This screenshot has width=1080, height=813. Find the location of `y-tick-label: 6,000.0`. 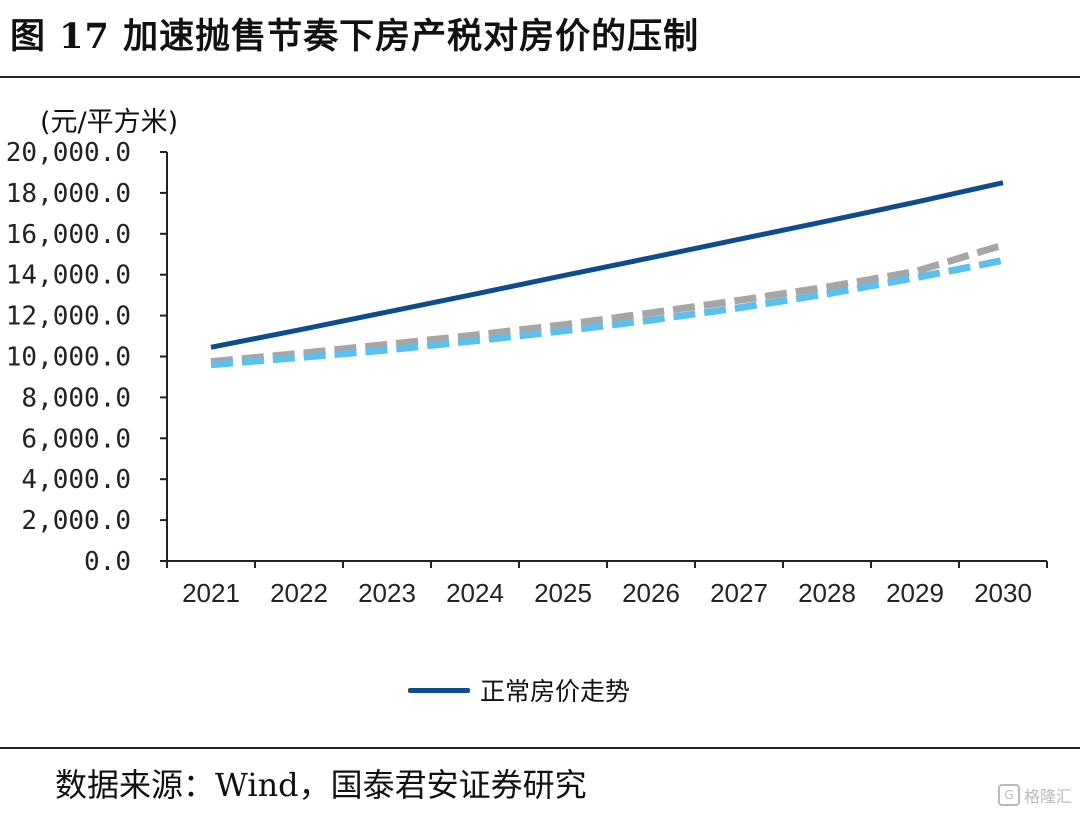

y-tick-label: 6,000.0 is located at coordinates (76, 439).